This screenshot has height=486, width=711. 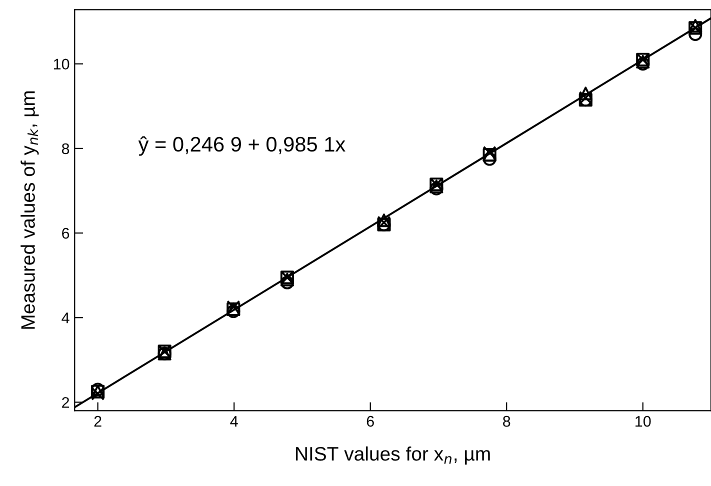 What do you see at coordinates (62, 64) in the screenshot?
I see `y-tick-label: 10` at bounding box center [62, 64].